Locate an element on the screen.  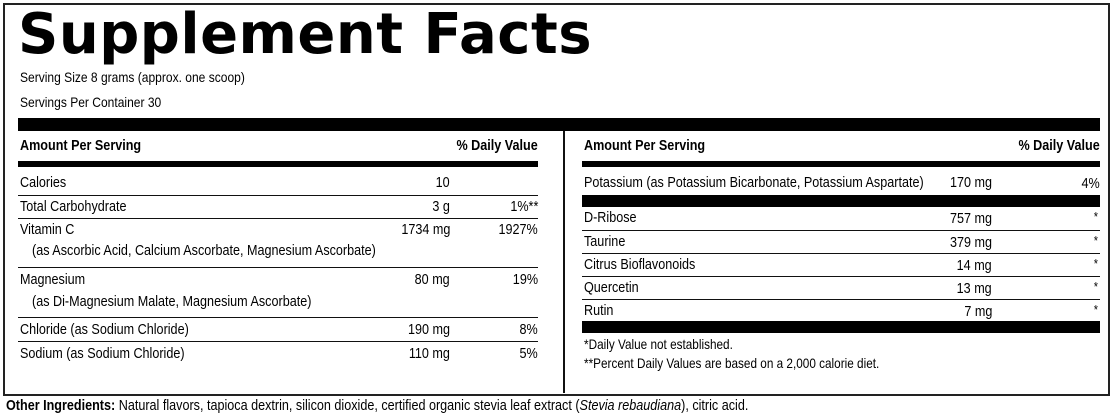
nutrient-row: Calories 10 is located at coordinates (278, 183).